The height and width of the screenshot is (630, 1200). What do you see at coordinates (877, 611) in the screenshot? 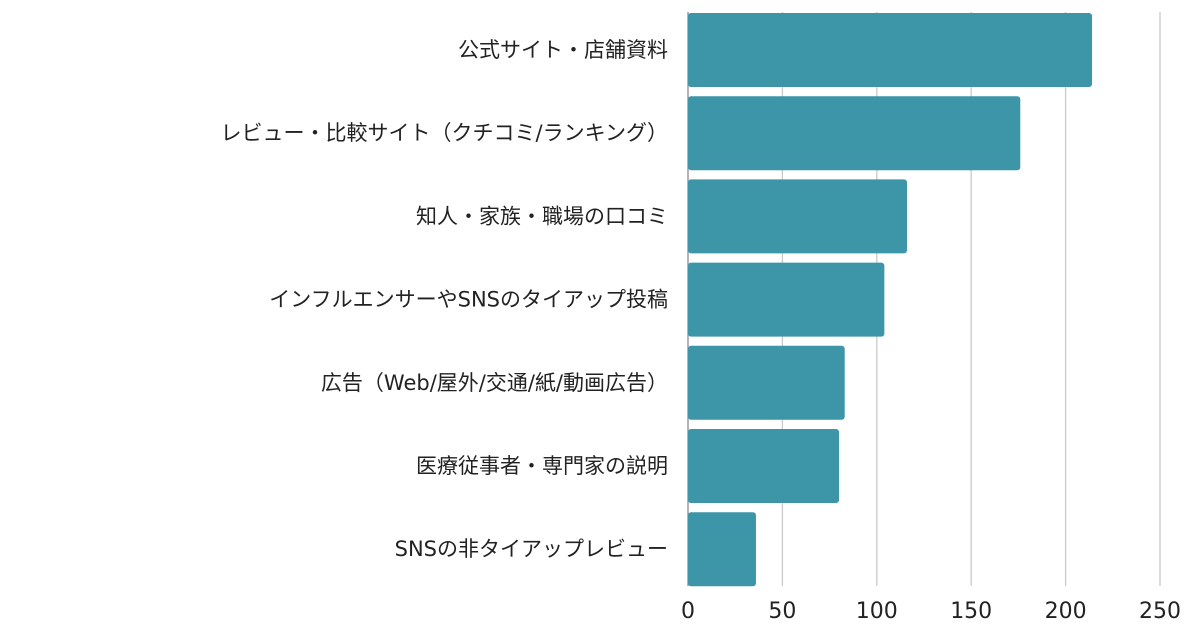
I see `x-tick-label: 100` at bounding box center [877, 611].